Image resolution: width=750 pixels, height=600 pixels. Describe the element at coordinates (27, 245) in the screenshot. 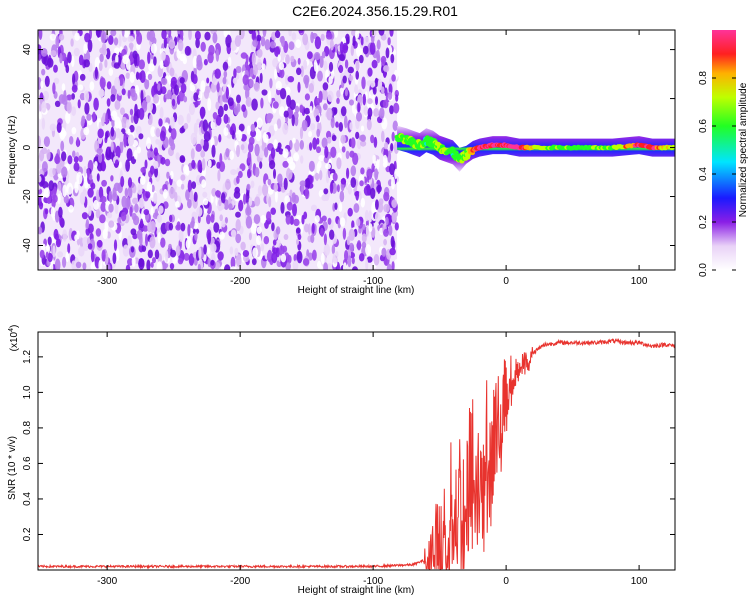

I see `y-tick-label: -40` at that location.